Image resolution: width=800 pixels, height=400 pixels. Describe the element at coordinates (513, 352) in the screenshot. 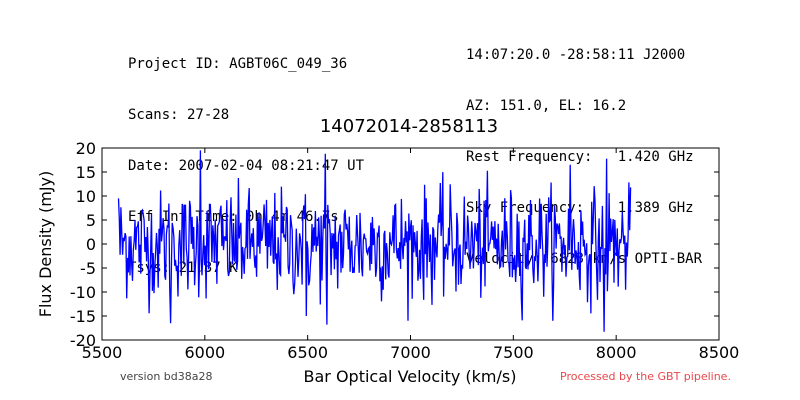

I see `x-tick-label: 7500` at that location.